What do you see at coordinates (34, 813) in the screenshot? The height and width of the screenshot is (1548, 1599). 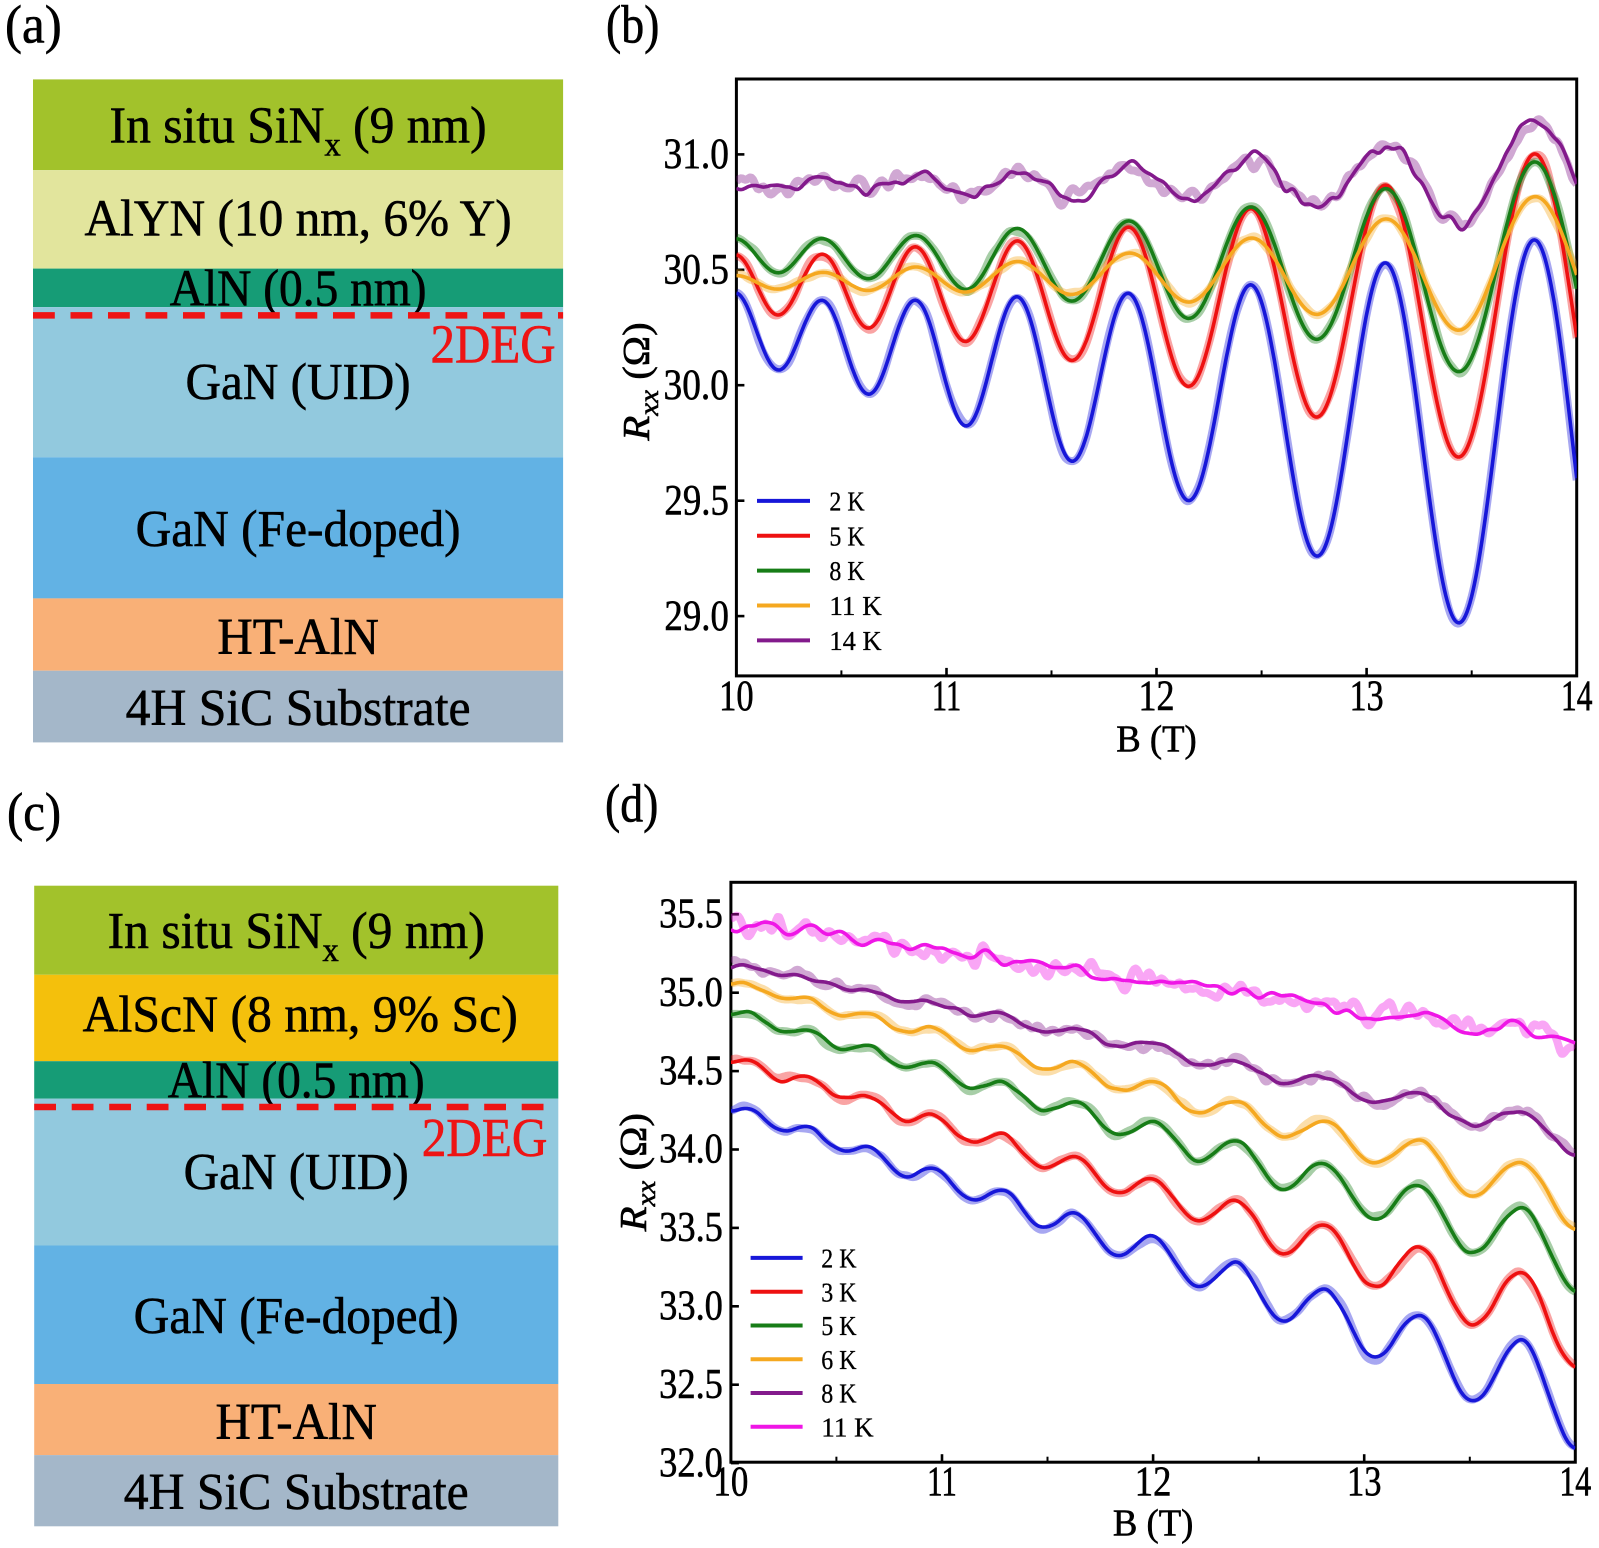 I see `svg-text: (c)` at bounding box center [34, 813].